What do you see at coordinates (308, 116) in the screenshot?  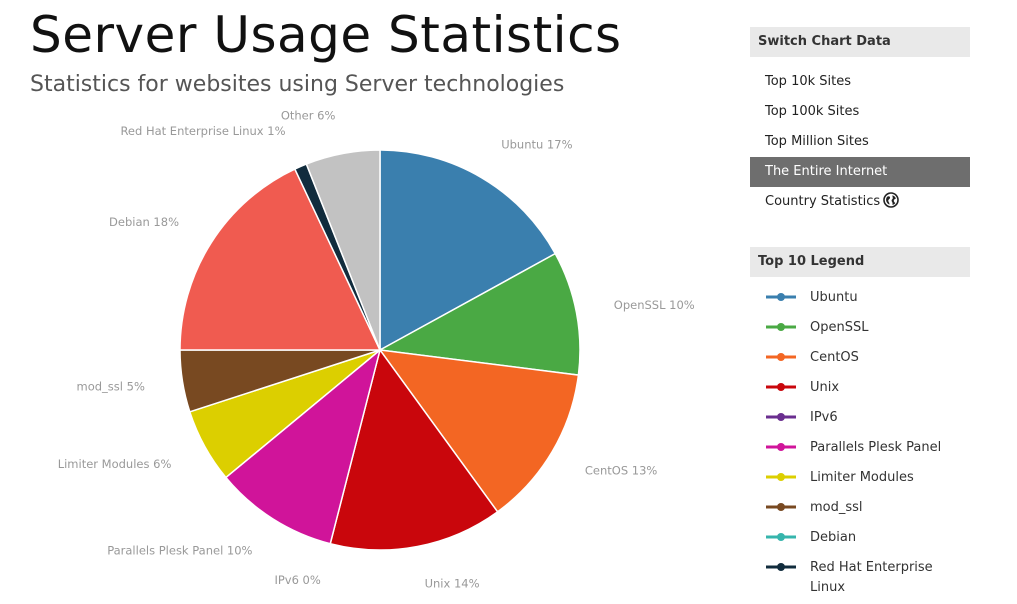 I see `pie-label-other: Other 6%` at bounding box center [308, 116].